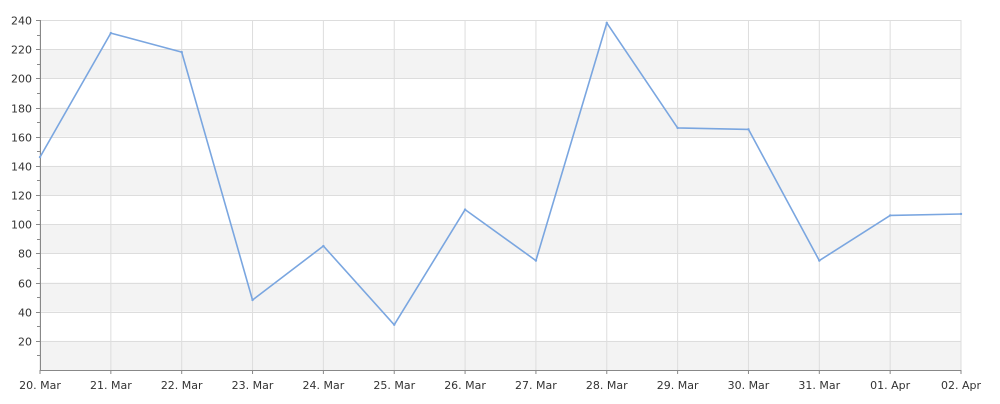 The height and width of the screenshot is (404, 1000). Describe the element at coordinates (21, 50) in the screenshot. I see `y-tick-label: 220` at that location.